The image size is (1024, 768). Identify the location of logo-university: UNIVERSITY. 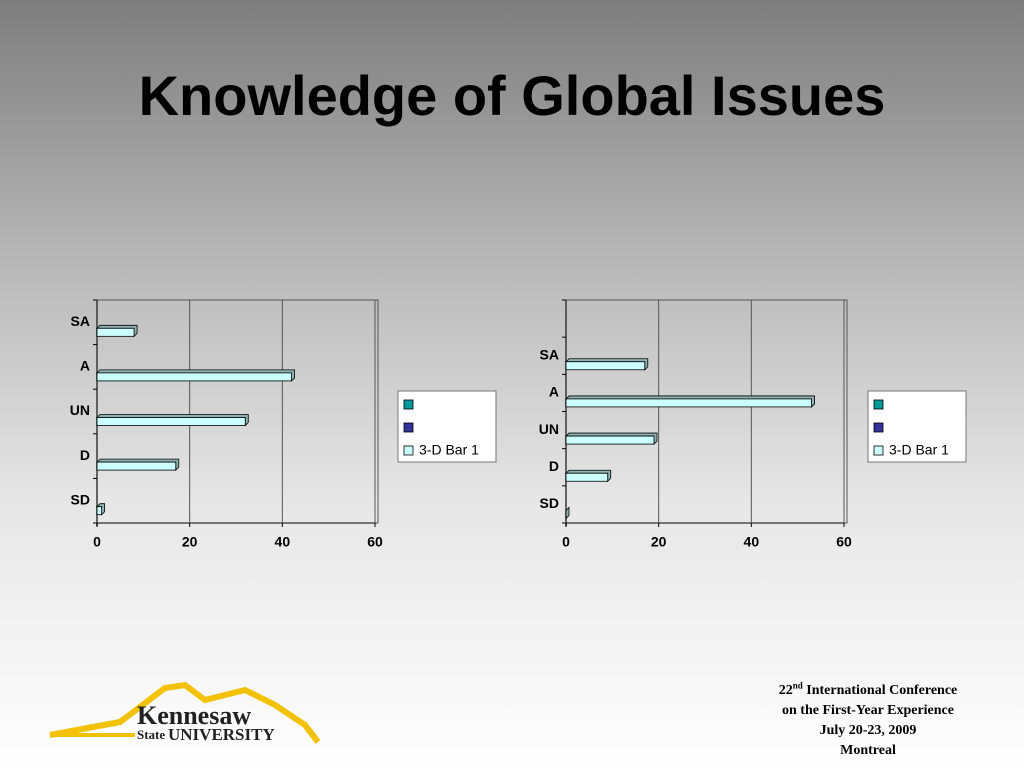
(221, 734).